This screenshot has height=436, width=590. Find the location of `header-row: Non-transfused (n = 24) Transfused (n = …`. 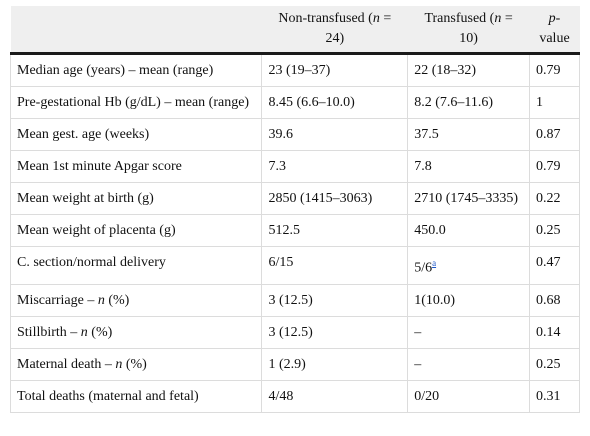

header-row: Non-transfused (n = 24) Transfused (n = … is located at coordinates (295, 30).